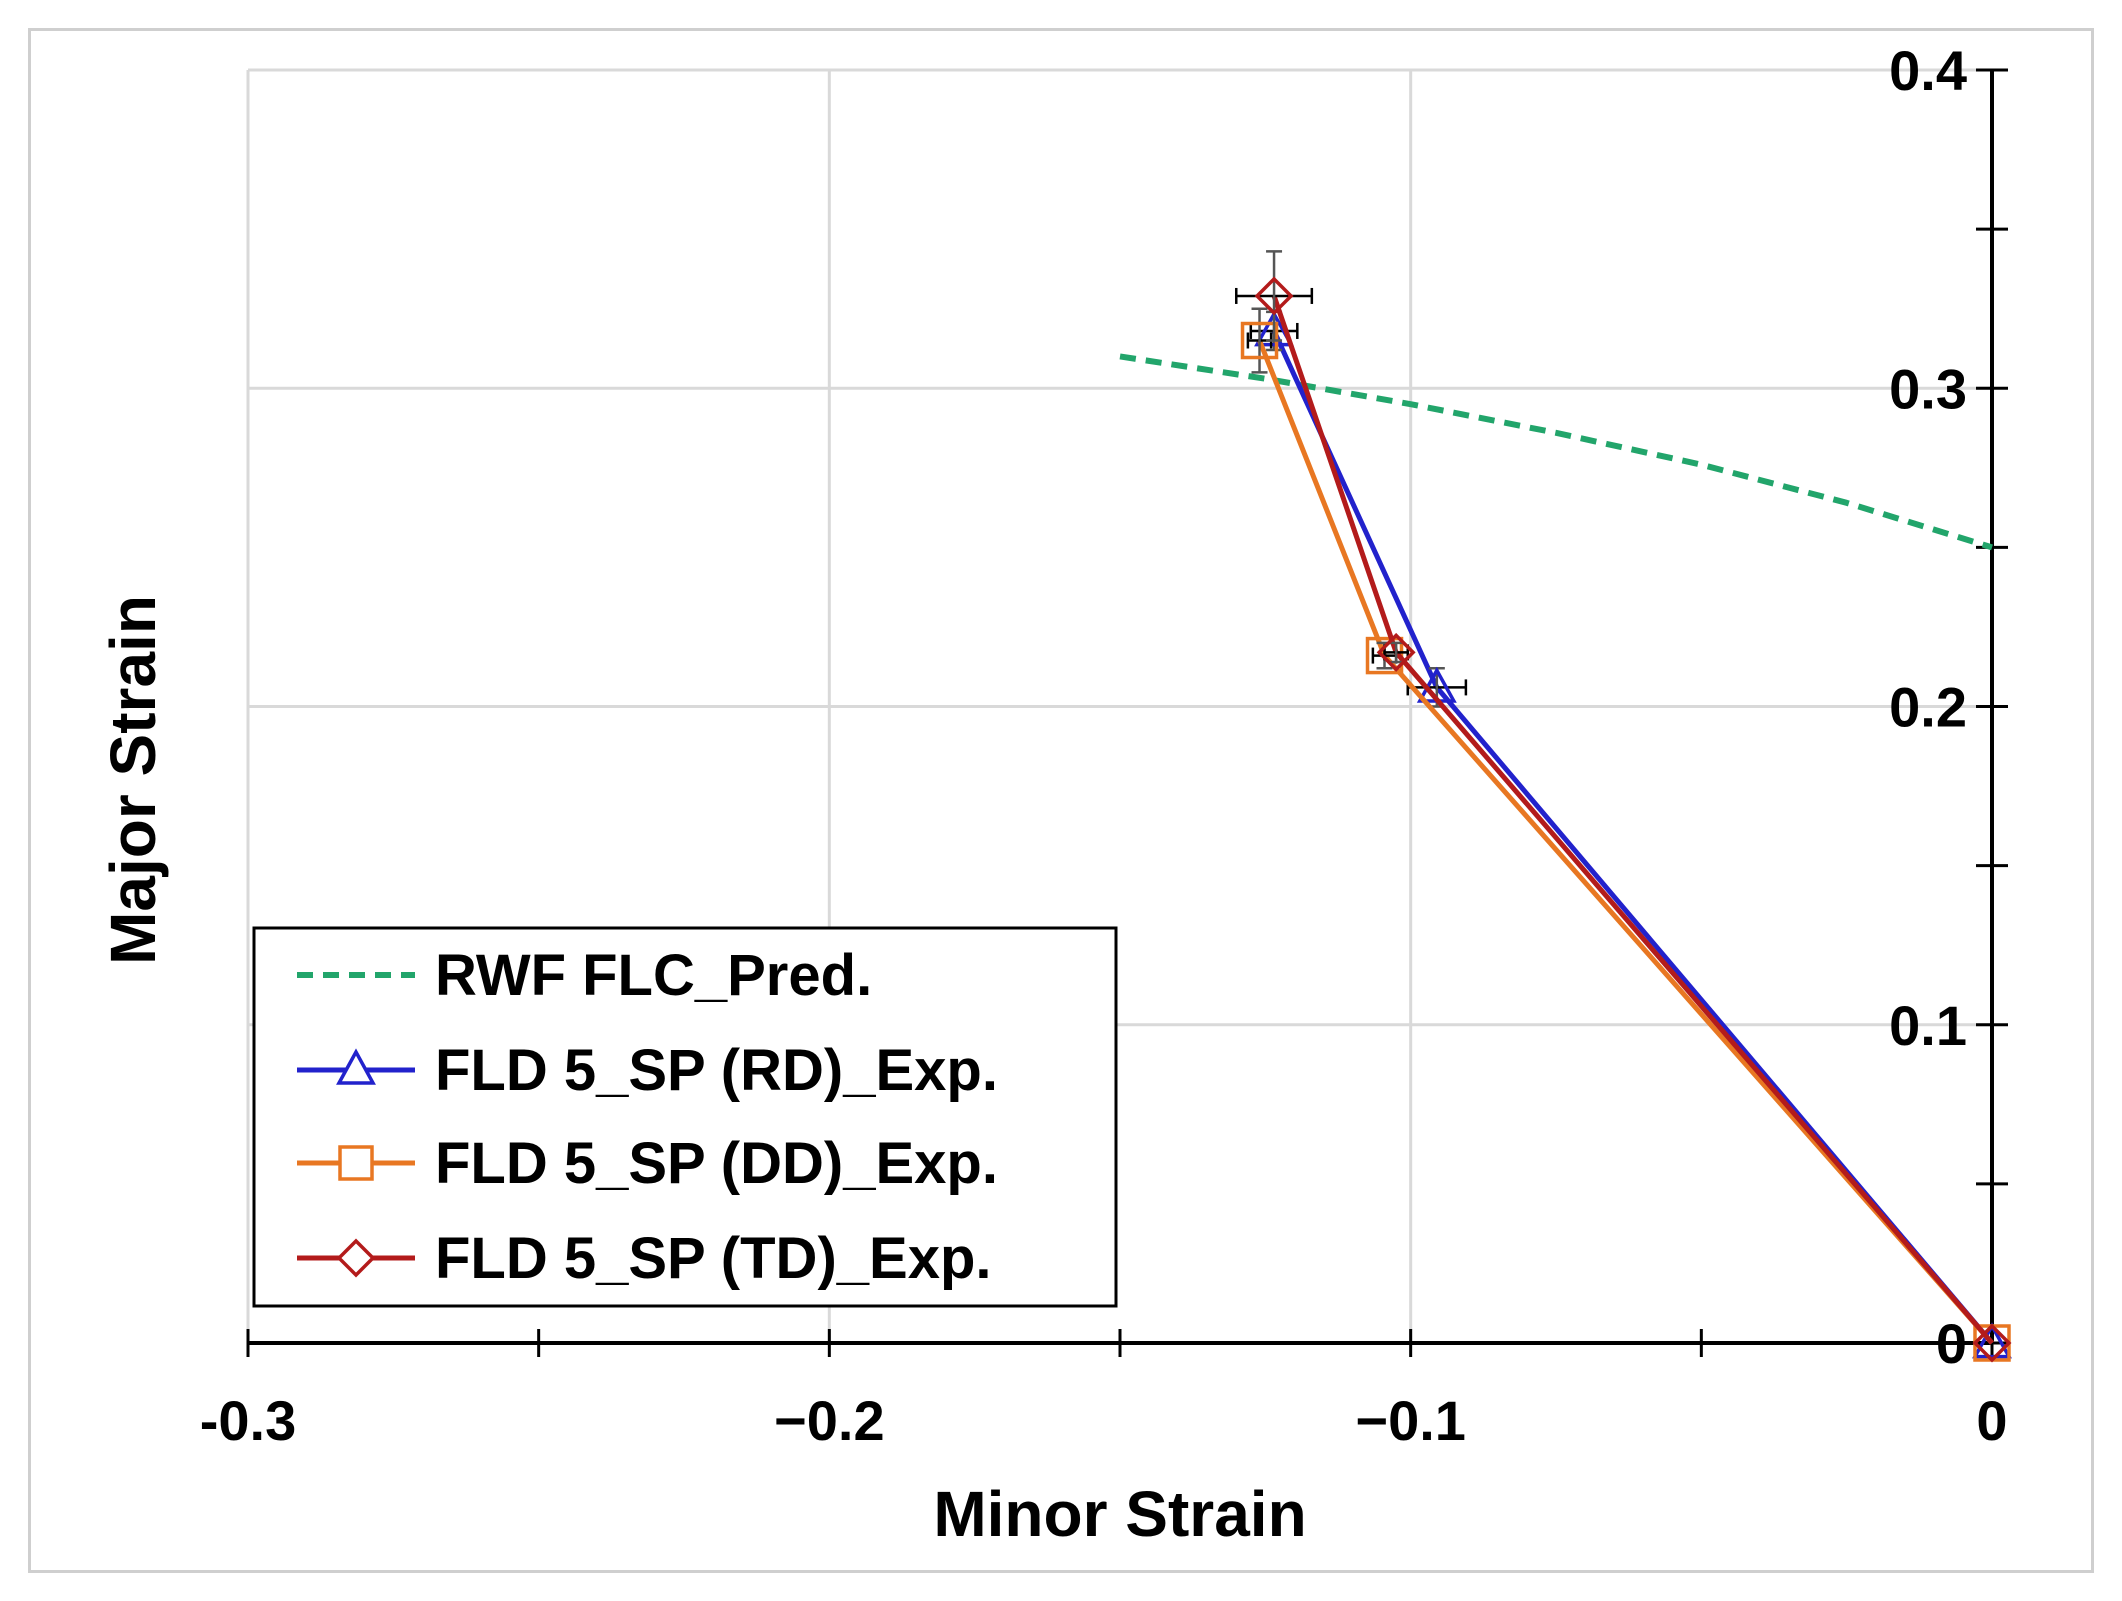 The image size is (2122, 1601). Describe the element at coordinates (356, 1066) in the screenshot. I see `legend-triangle-icon` at that location.